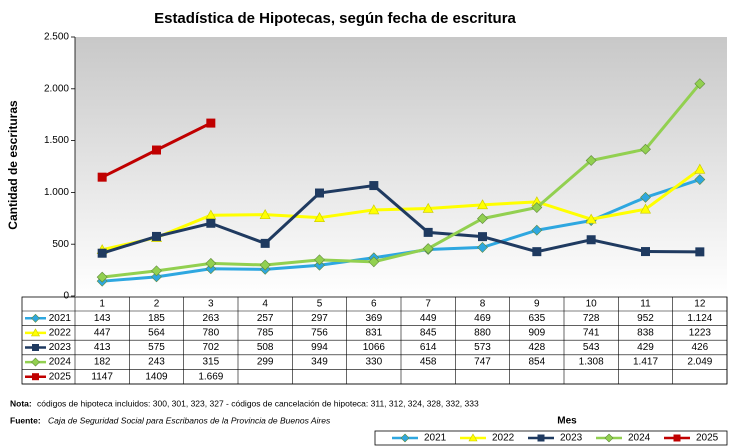 The height and width of the screenshot is (446, 730). Describe the element at coordinates (591, 347) in the screenshot. I see `table-cell: 543` at that location.